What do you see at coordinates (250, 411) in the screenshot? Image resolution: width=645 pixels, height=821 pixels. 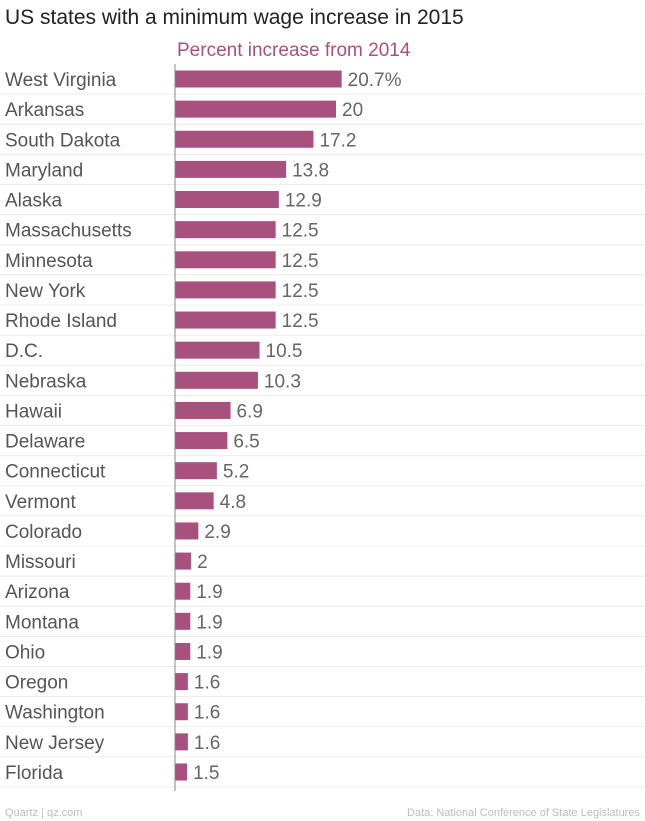 I see `value-label: 6.9` at bounding box center [250, 411].